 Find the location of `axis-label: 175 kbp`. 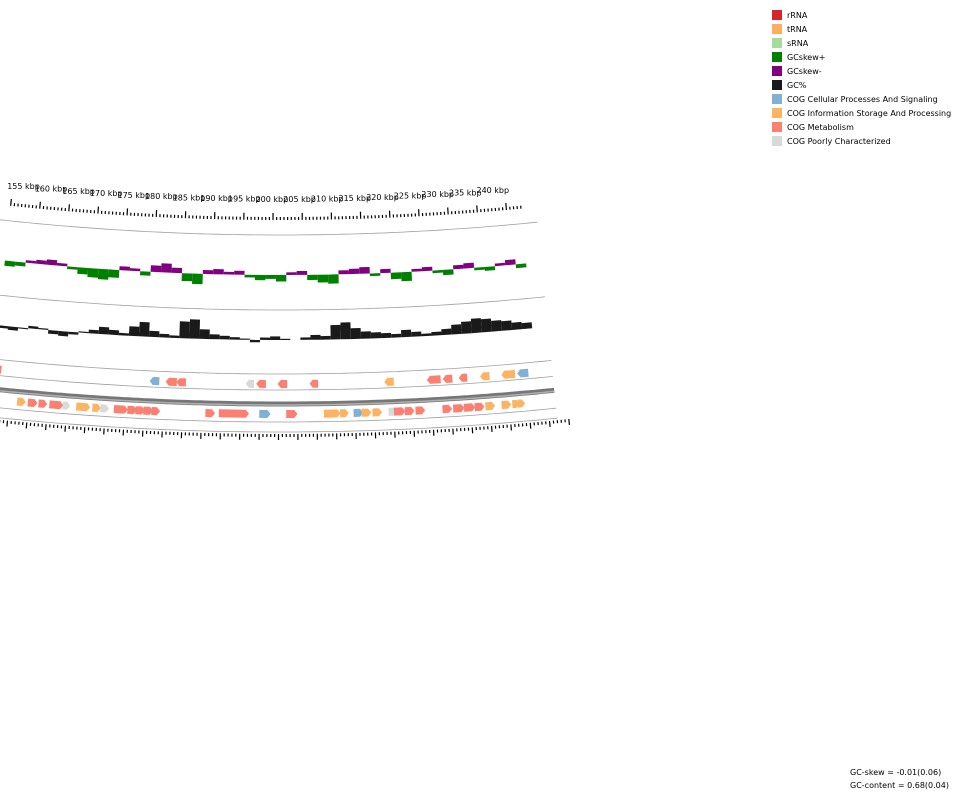

axis-label: 175 kbp is located at coordinates (133, 195).